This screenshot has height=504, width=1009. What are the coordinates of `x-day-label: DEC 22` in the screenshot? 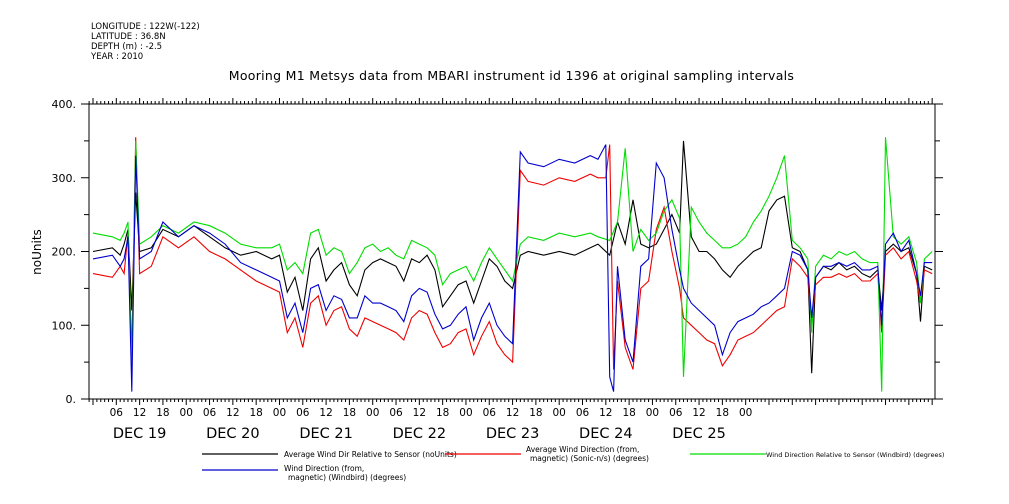 It's located at (420, 434).